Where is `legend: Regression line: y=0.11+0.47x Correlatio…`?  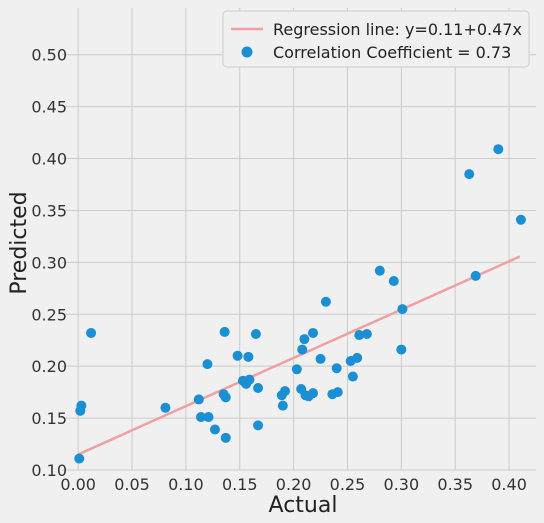 legend: Regression line: y=0.11+0.47x Correlatio… is located at coordinates (376, 39).